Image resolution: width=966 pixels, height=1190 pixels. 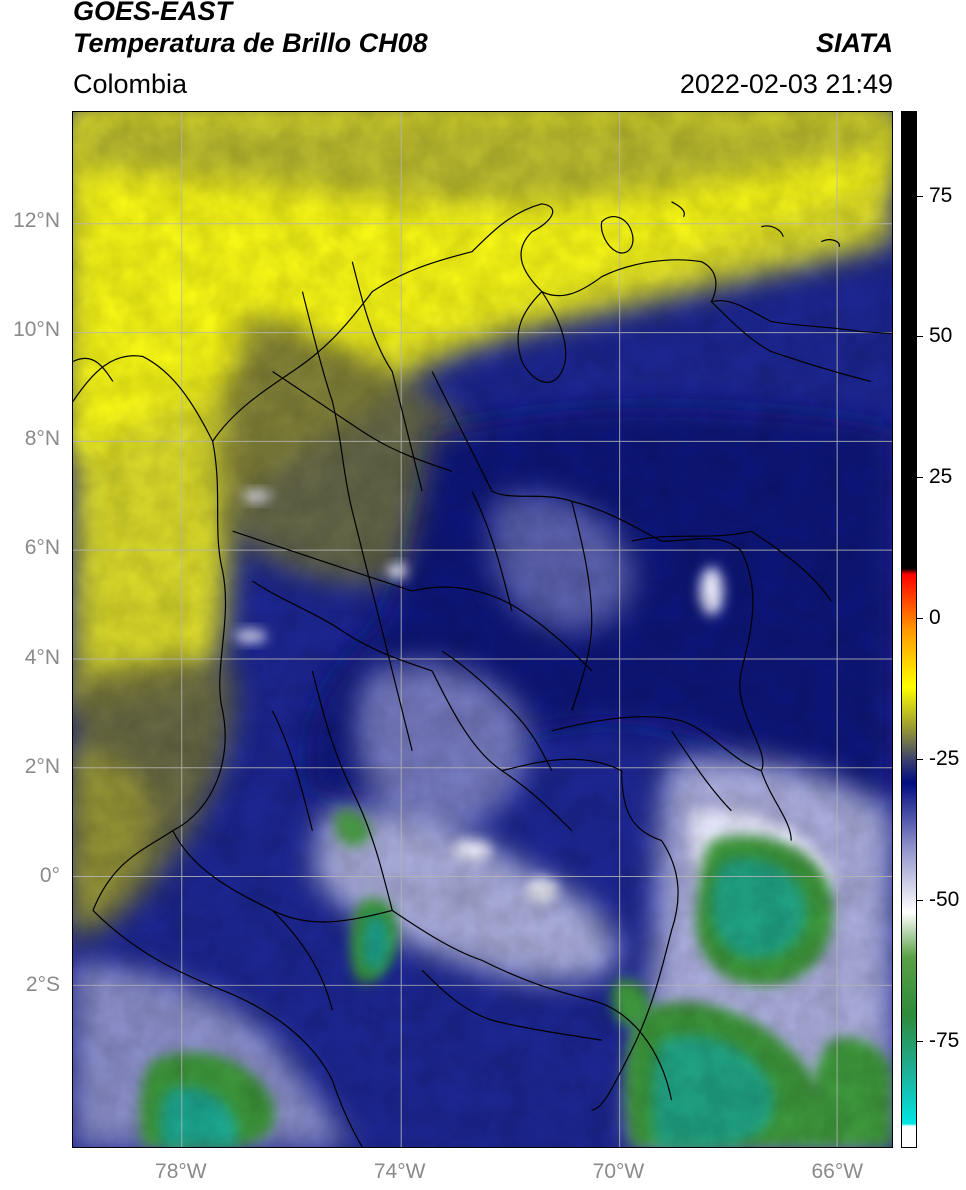 I want to click on longitude-label: 66°W, so click(x=837, y=1171).